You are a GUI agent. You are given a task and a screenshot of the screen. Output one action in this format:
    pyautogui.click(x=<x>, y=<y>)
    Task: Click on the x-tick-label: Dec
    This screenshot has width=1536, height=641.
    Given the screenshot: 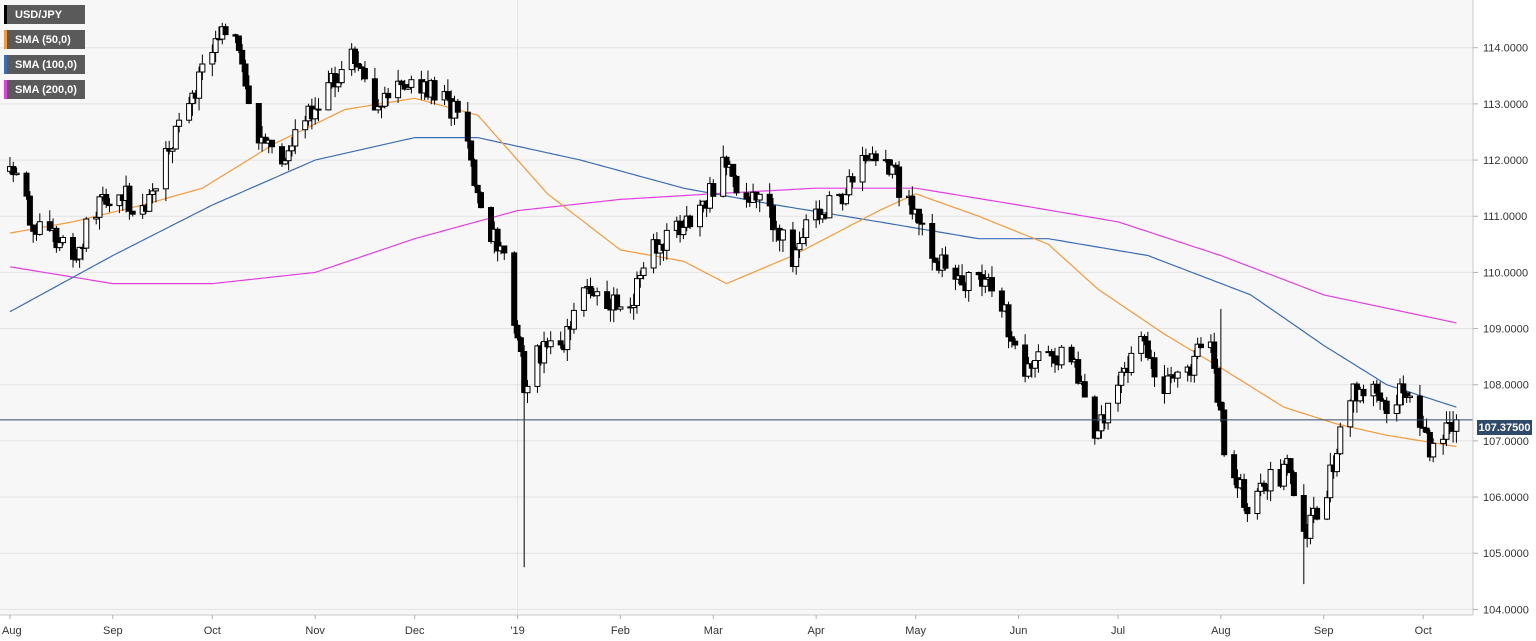 What is the action you would take?
    pyautogui.click(x=415, y=631)
    